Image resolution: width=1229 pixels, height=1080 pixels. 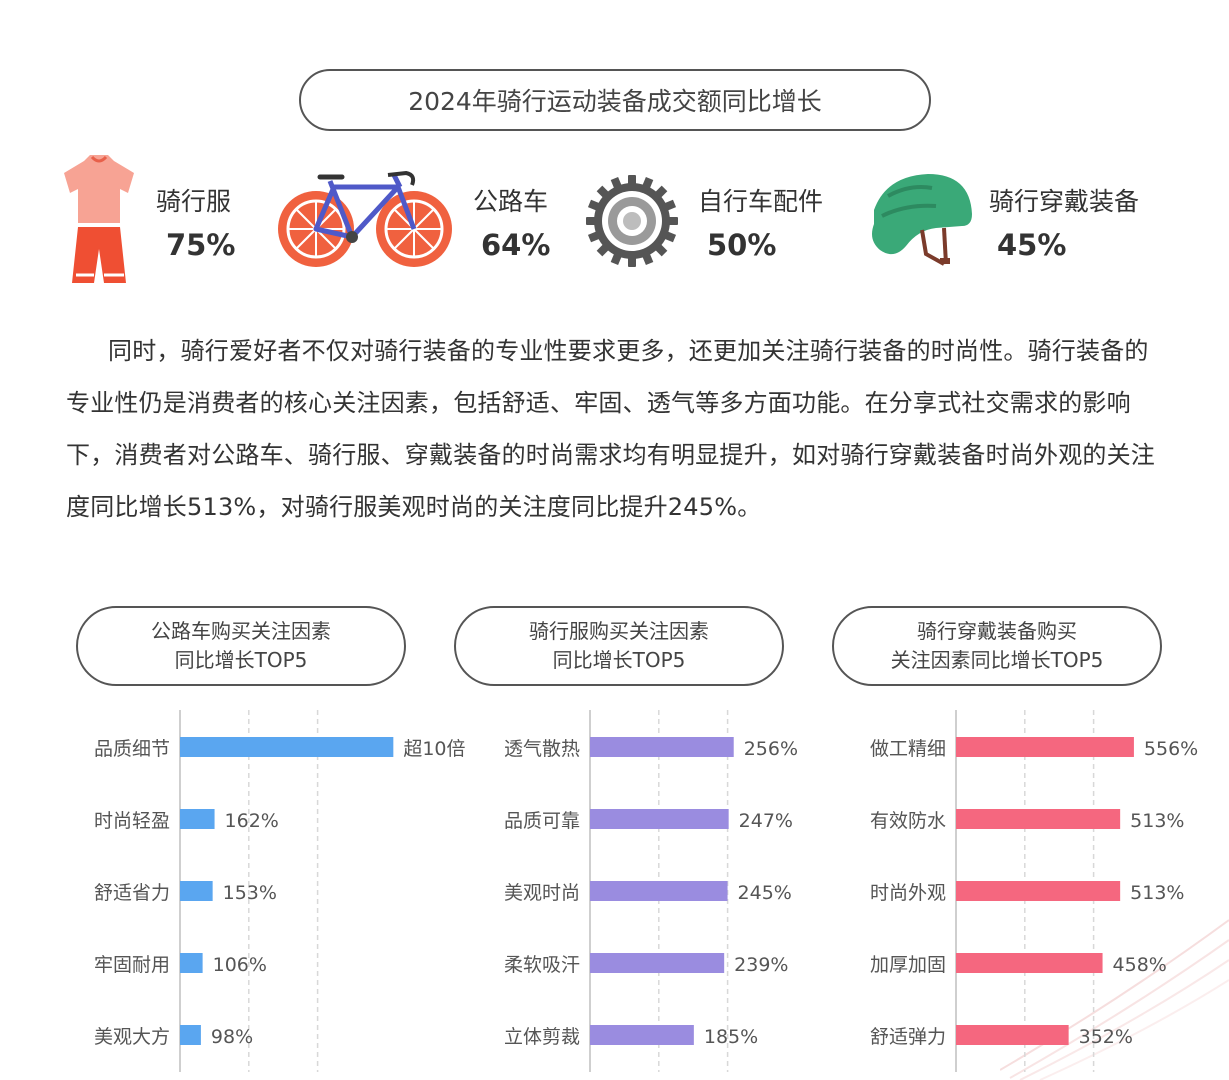 I want to click on background-swoosh-decoration, so click(x=1114, y=999).